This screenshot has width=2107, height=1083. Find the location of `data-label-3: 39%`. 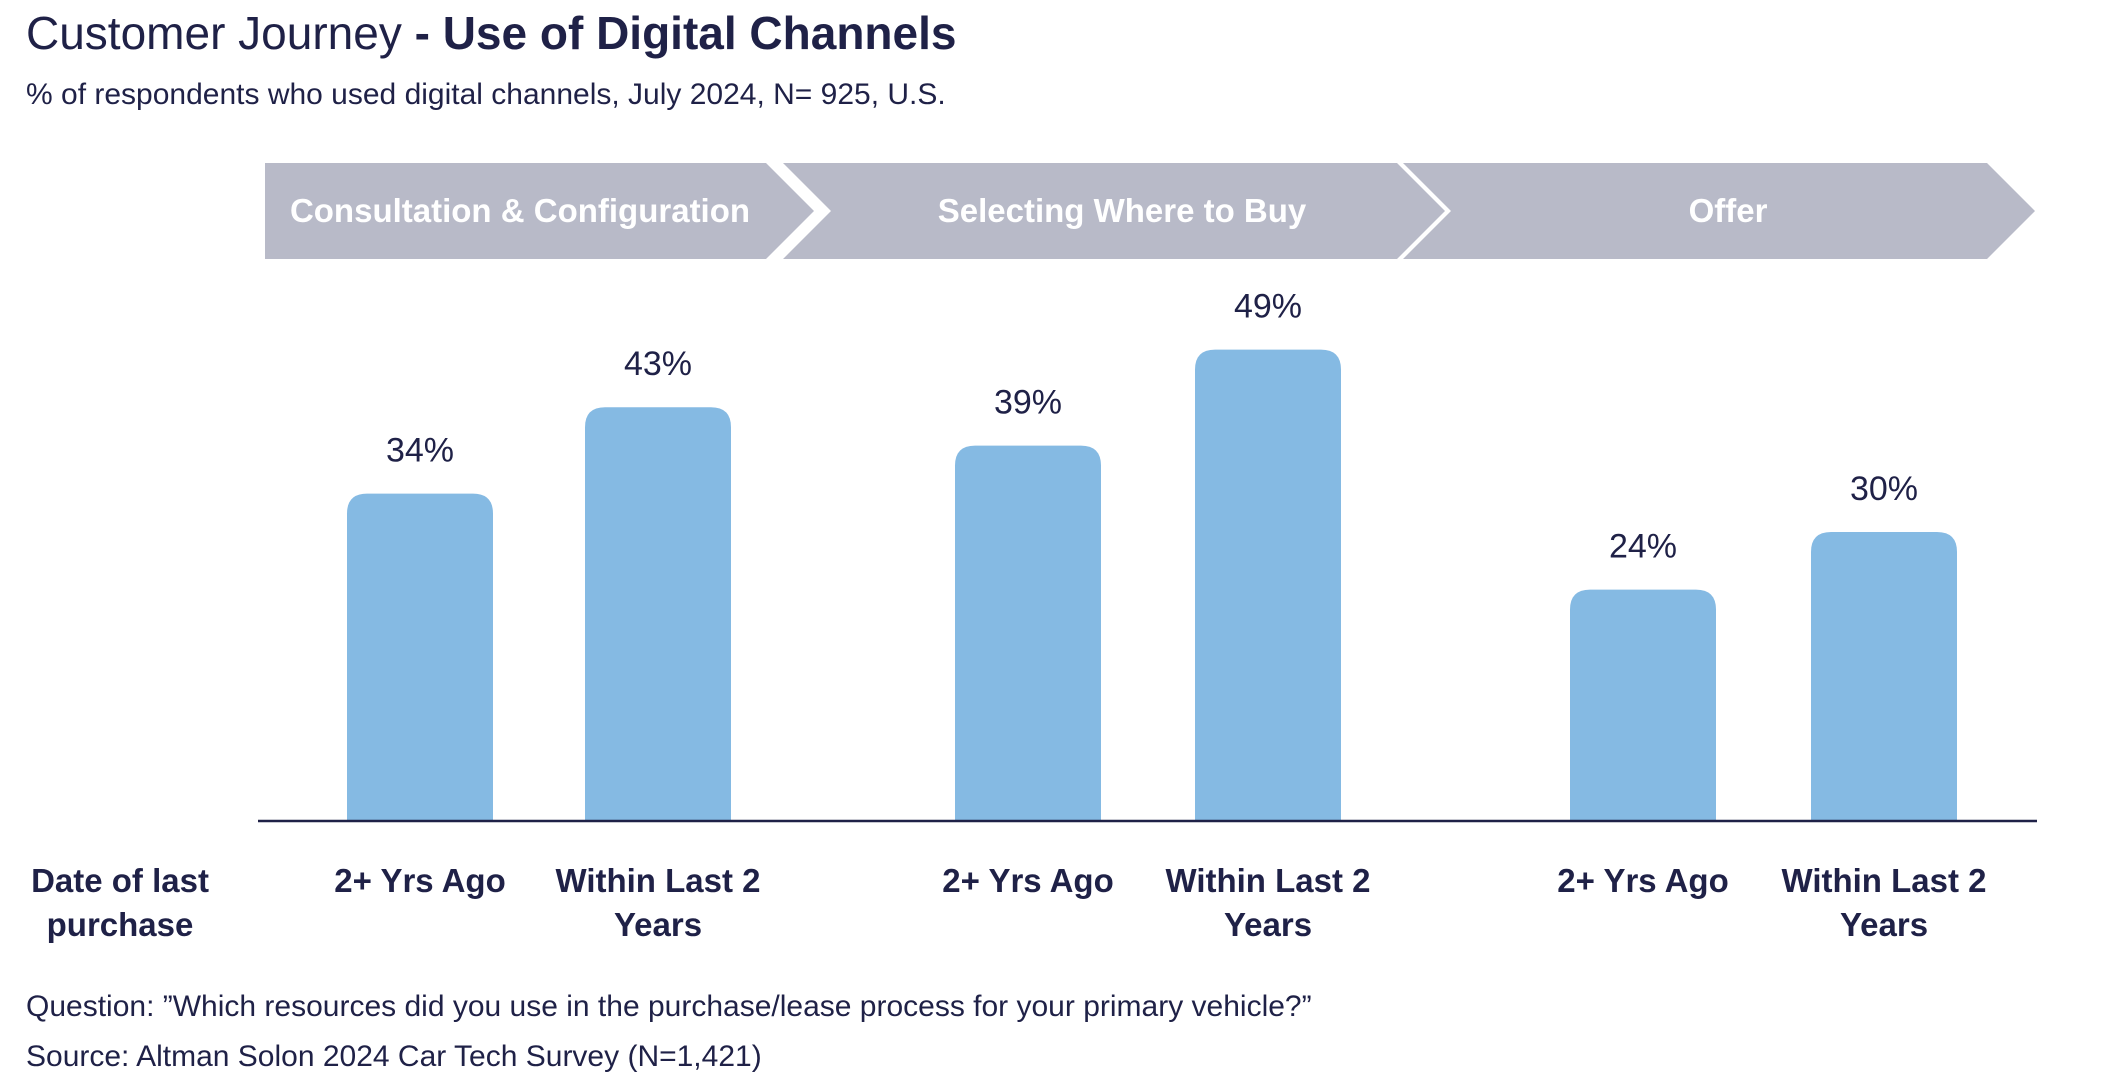

data-label-3: 39% is located at coordinates (1028, 403).